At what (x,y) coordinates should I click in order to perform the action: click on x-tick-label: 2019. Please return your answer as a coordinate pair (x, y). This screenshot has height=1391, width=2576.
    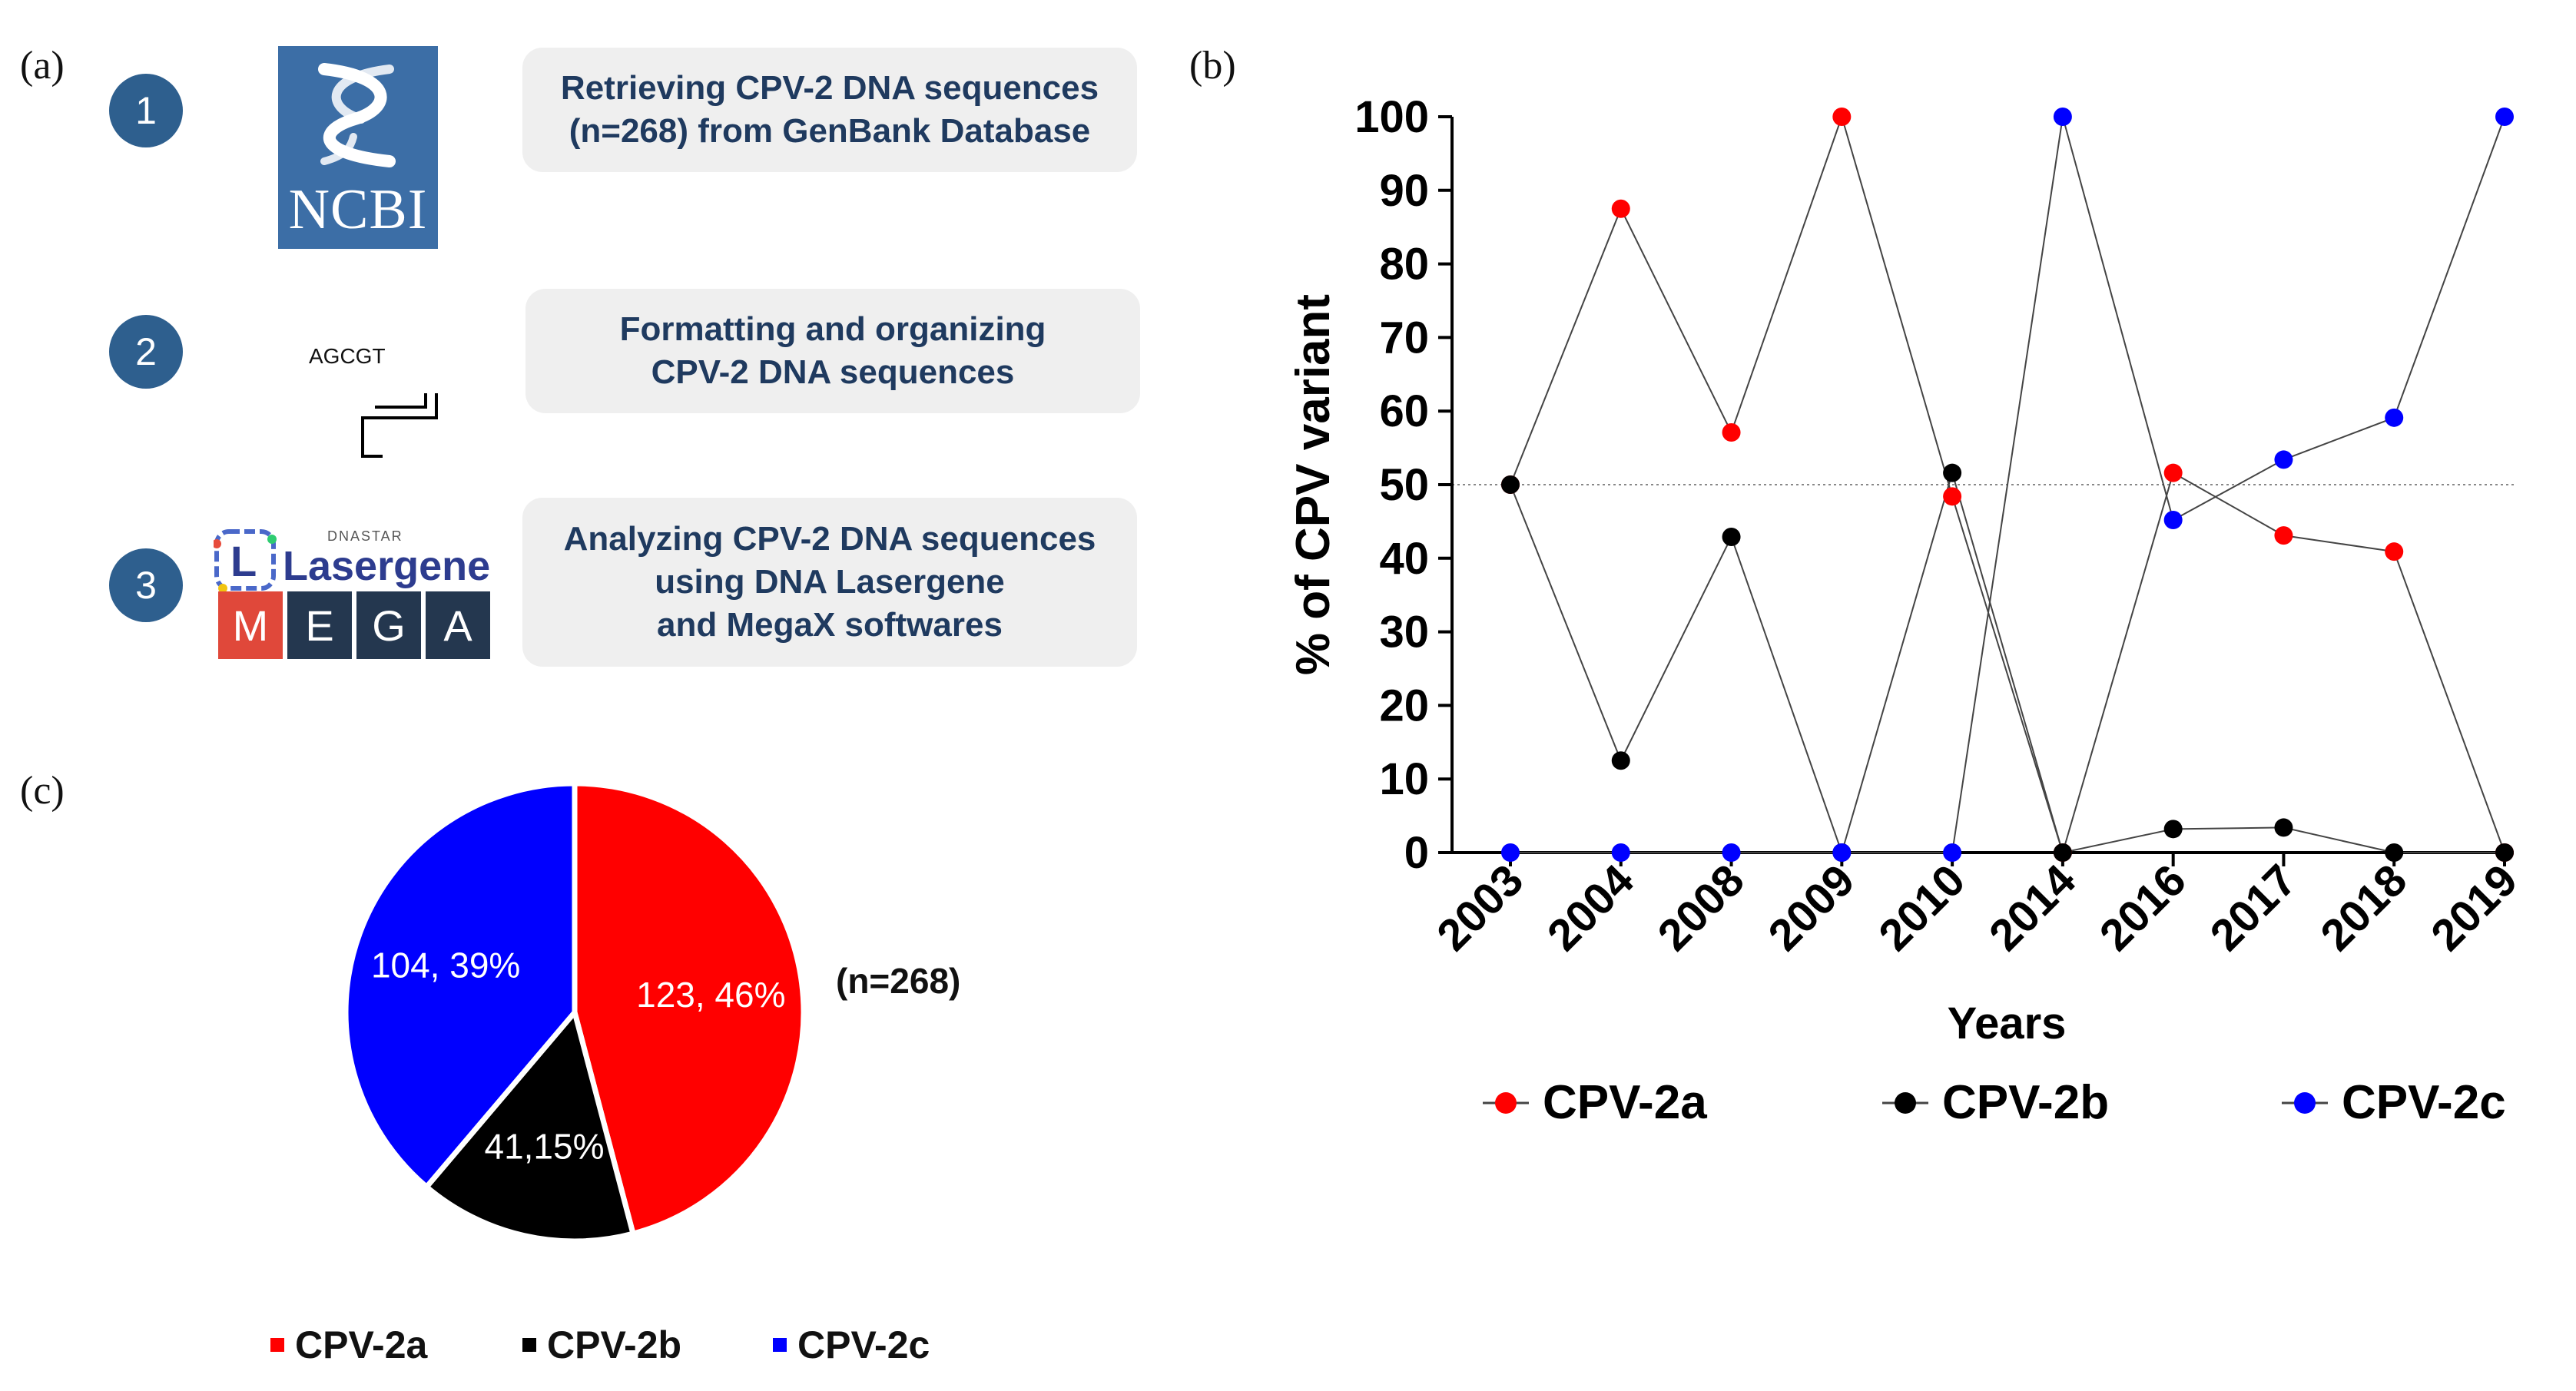
    Looking at the image, I should click on (2474, 908).